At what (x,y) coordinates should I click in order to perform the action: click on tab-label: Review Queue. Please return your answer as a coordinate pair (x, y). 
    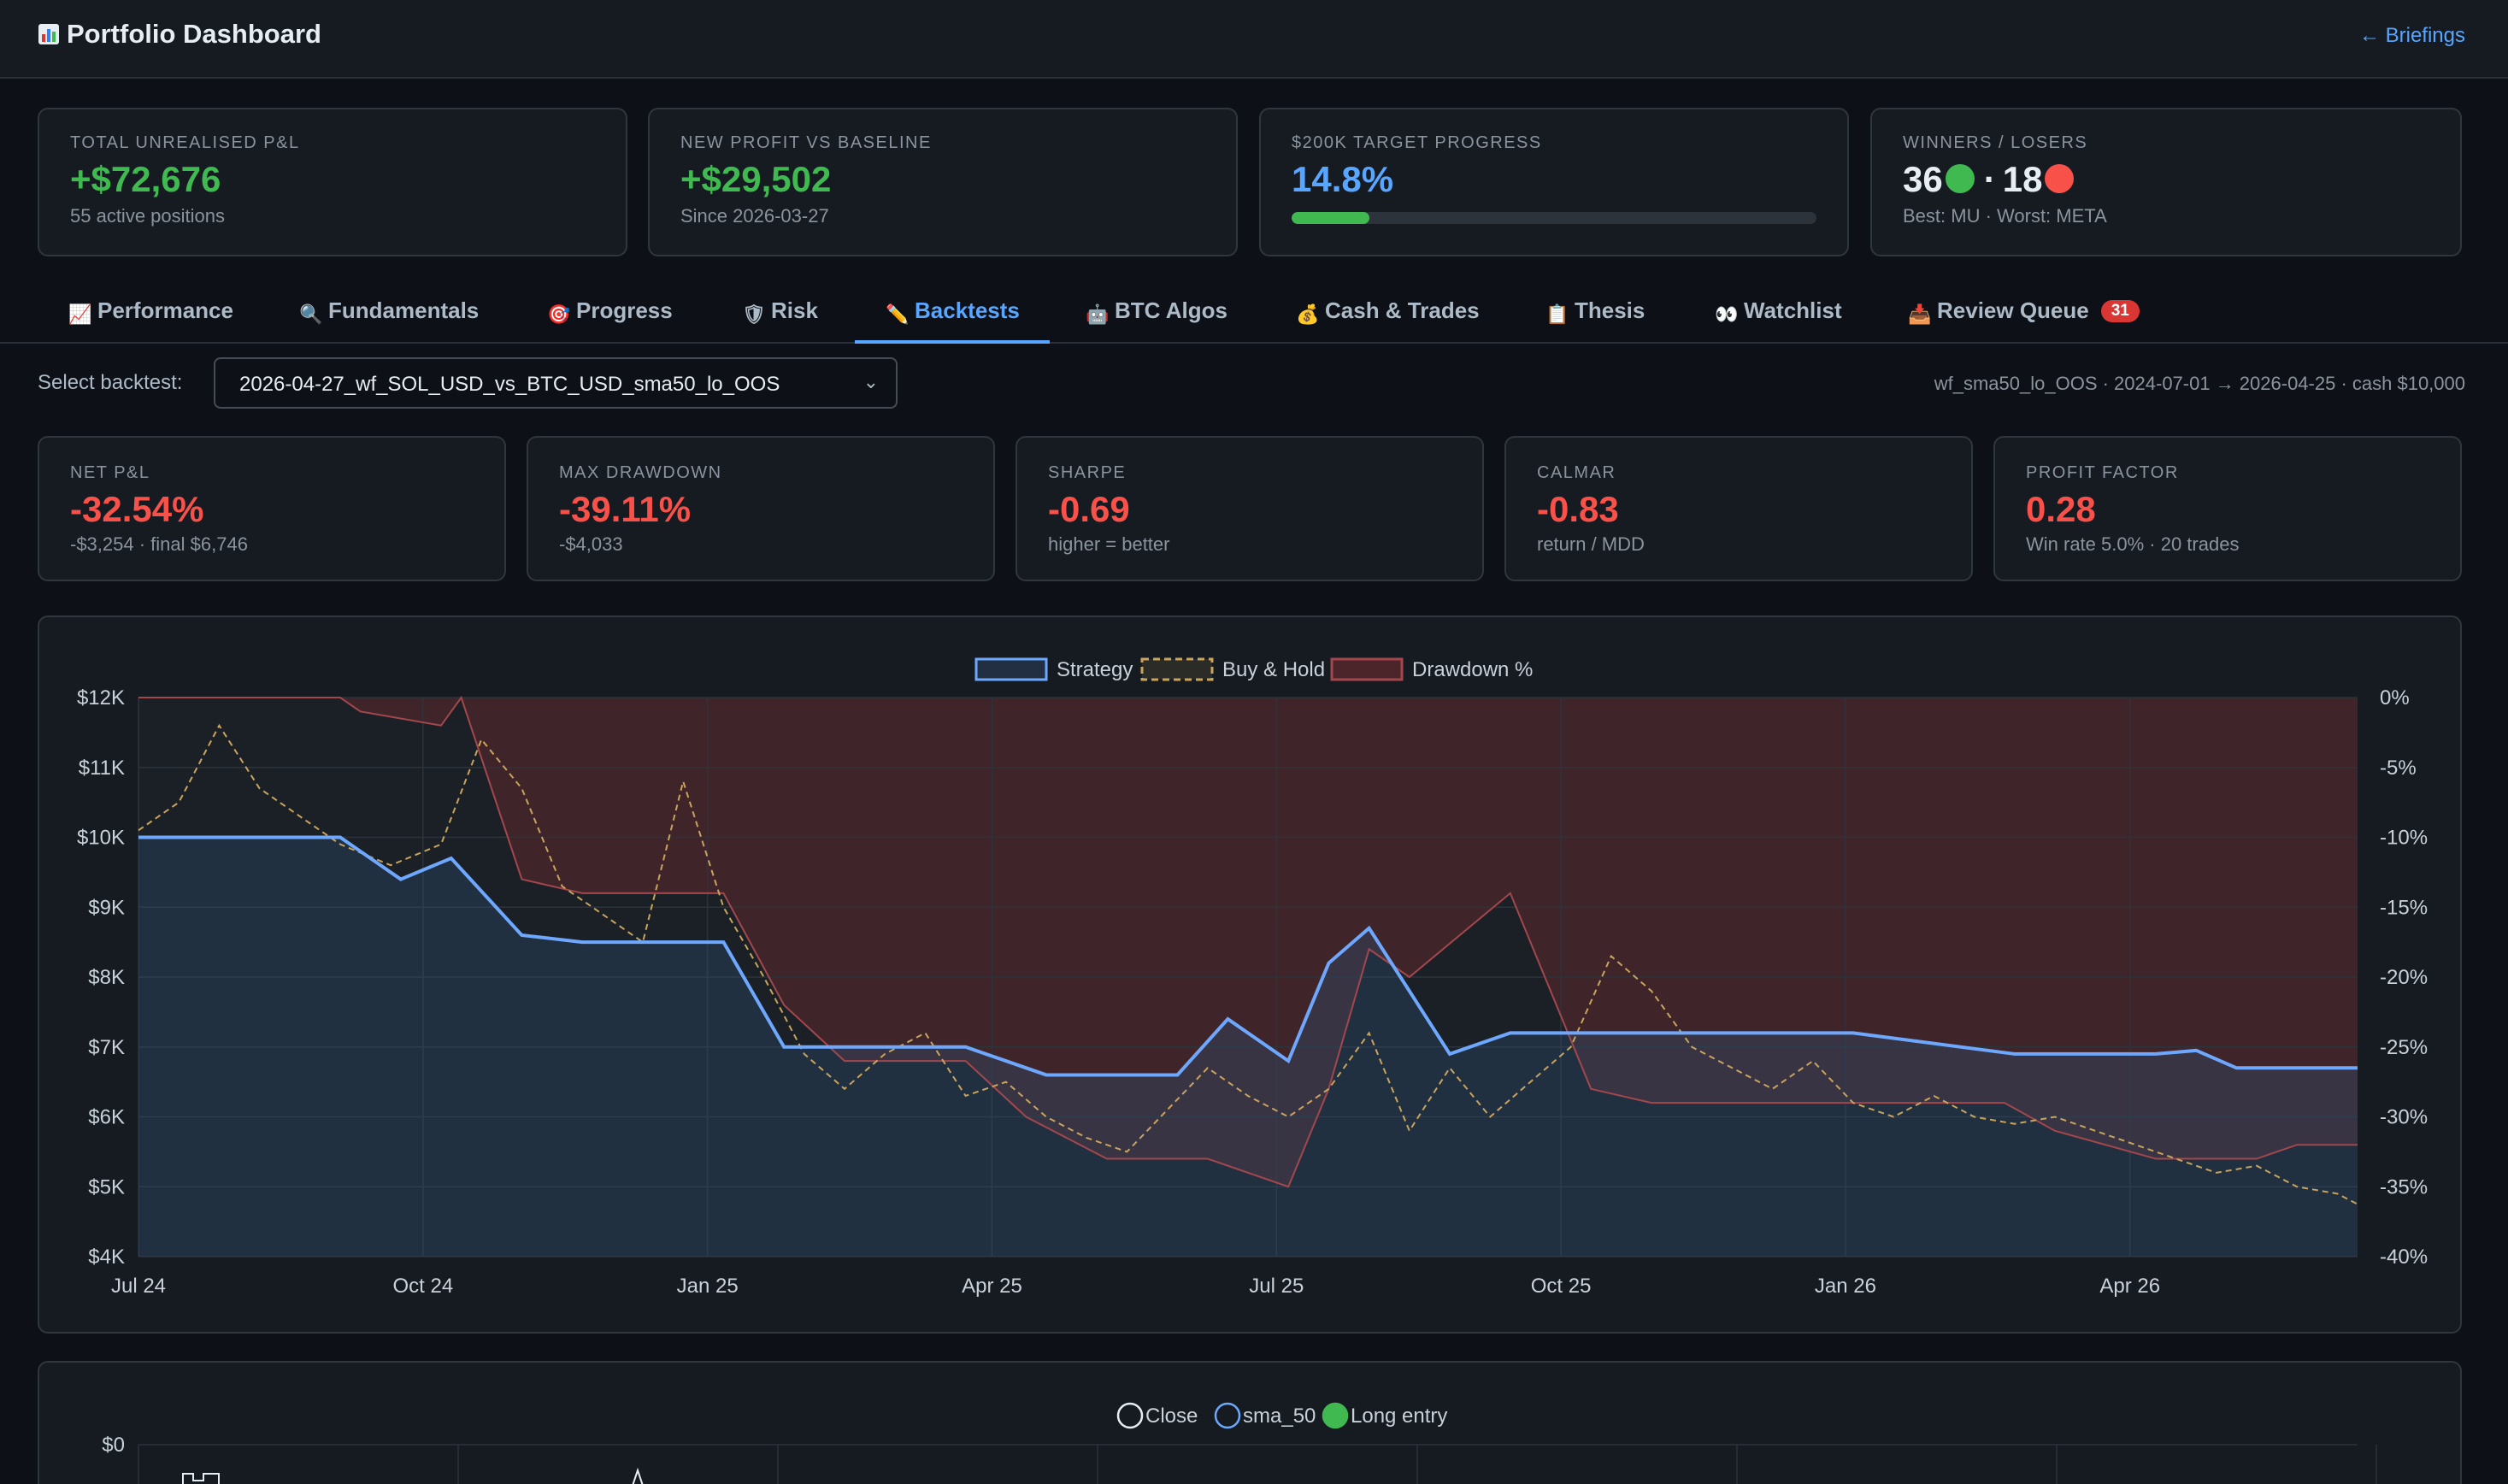
    Looking at the image, I should click on (2013, 310).